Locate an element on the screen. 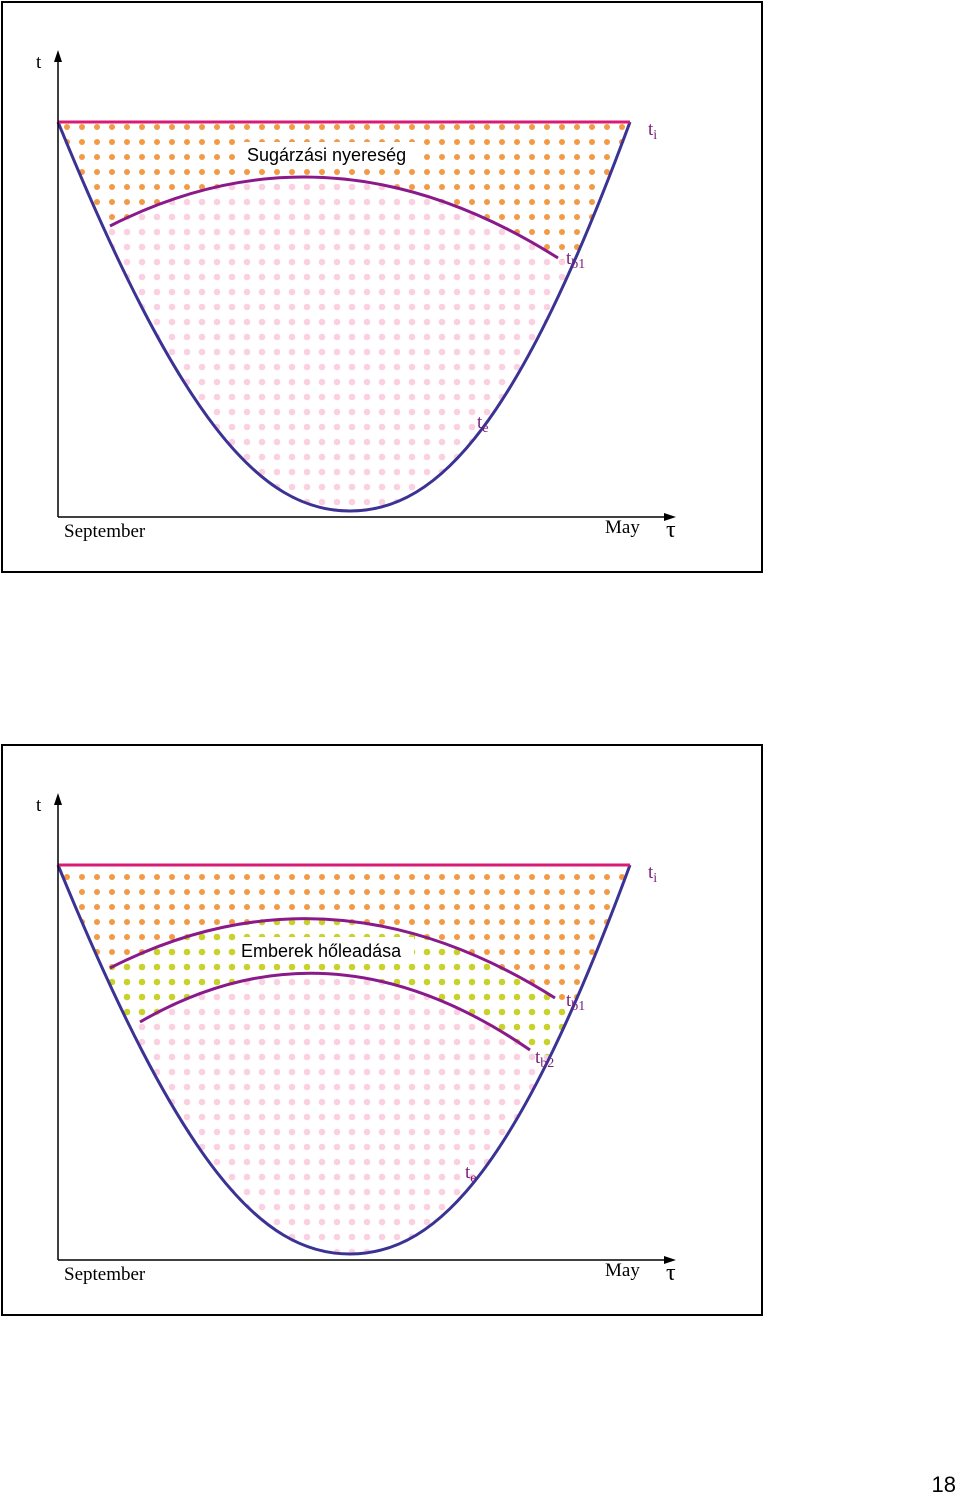  page-number: 18 is located at coordinates (944, 1484).